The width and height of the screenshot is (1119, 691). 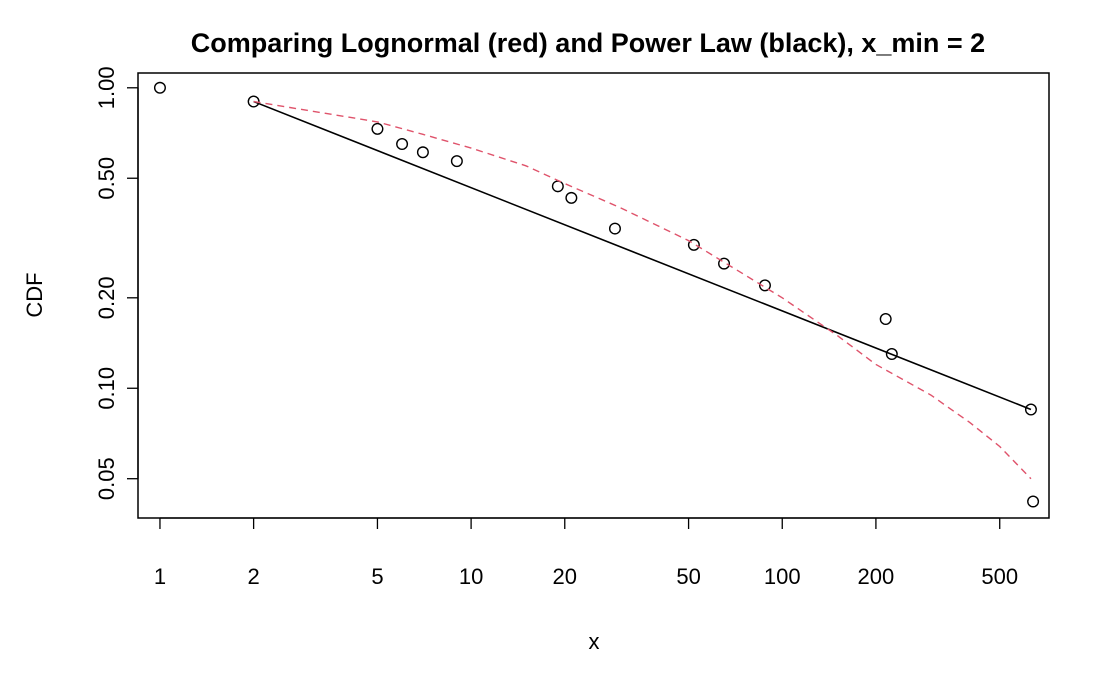 What do you see at coordinates (594, 641) in the screenshot?
I see `x-axis-label: x` at bounding box center [594, 641].